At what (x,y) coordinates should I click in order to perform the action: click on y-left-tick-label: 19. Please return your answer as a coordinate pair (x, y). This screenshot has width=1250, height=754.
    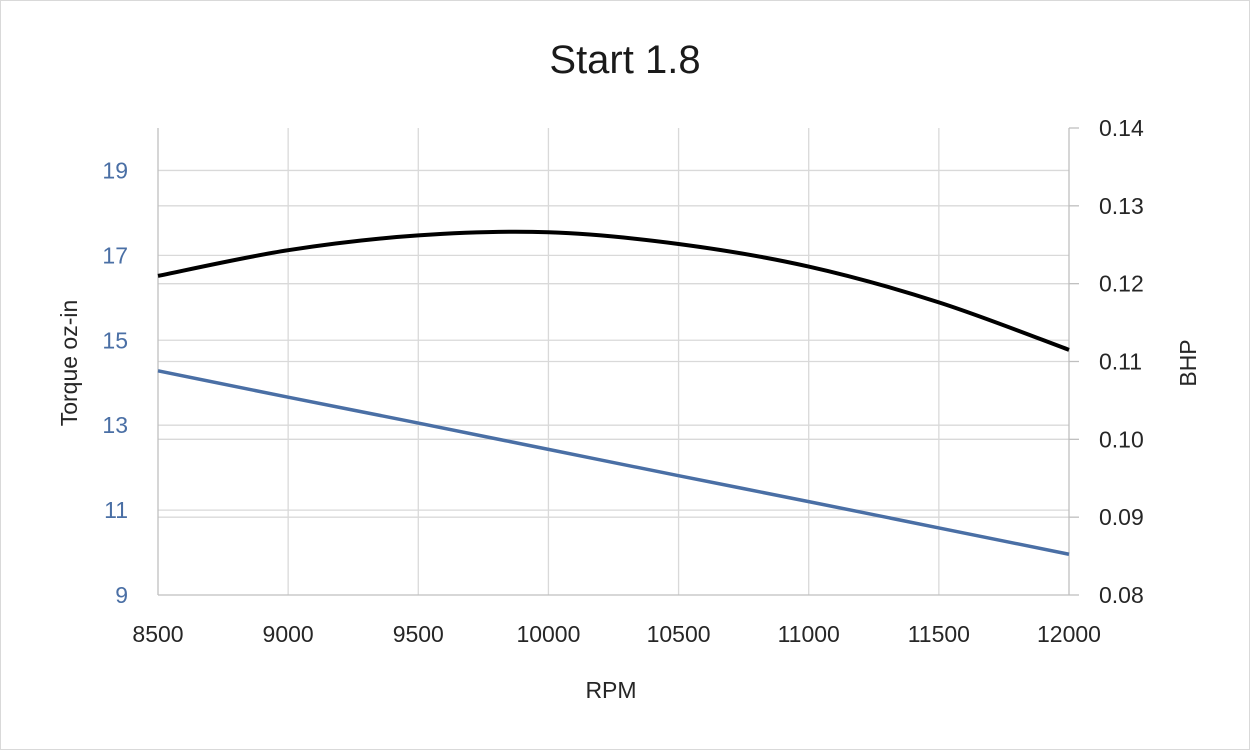
    Looking at the image, I should click on (115, 170).